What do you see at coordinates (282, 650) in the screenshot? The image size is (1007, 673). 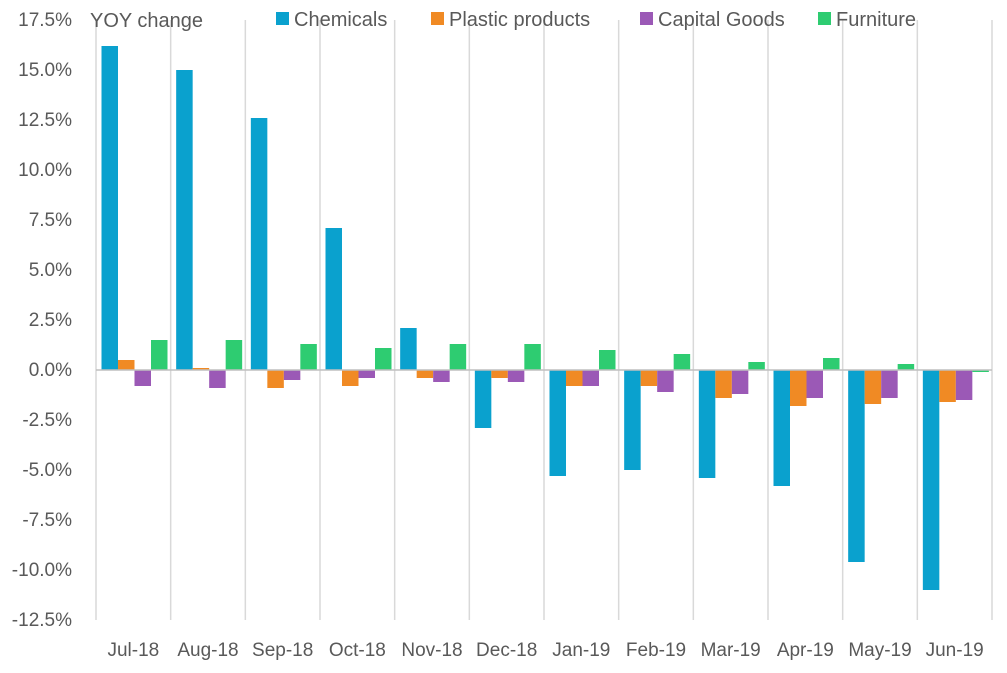 I see `x-category-label: Sep-18` at bounding box center [282, 650].